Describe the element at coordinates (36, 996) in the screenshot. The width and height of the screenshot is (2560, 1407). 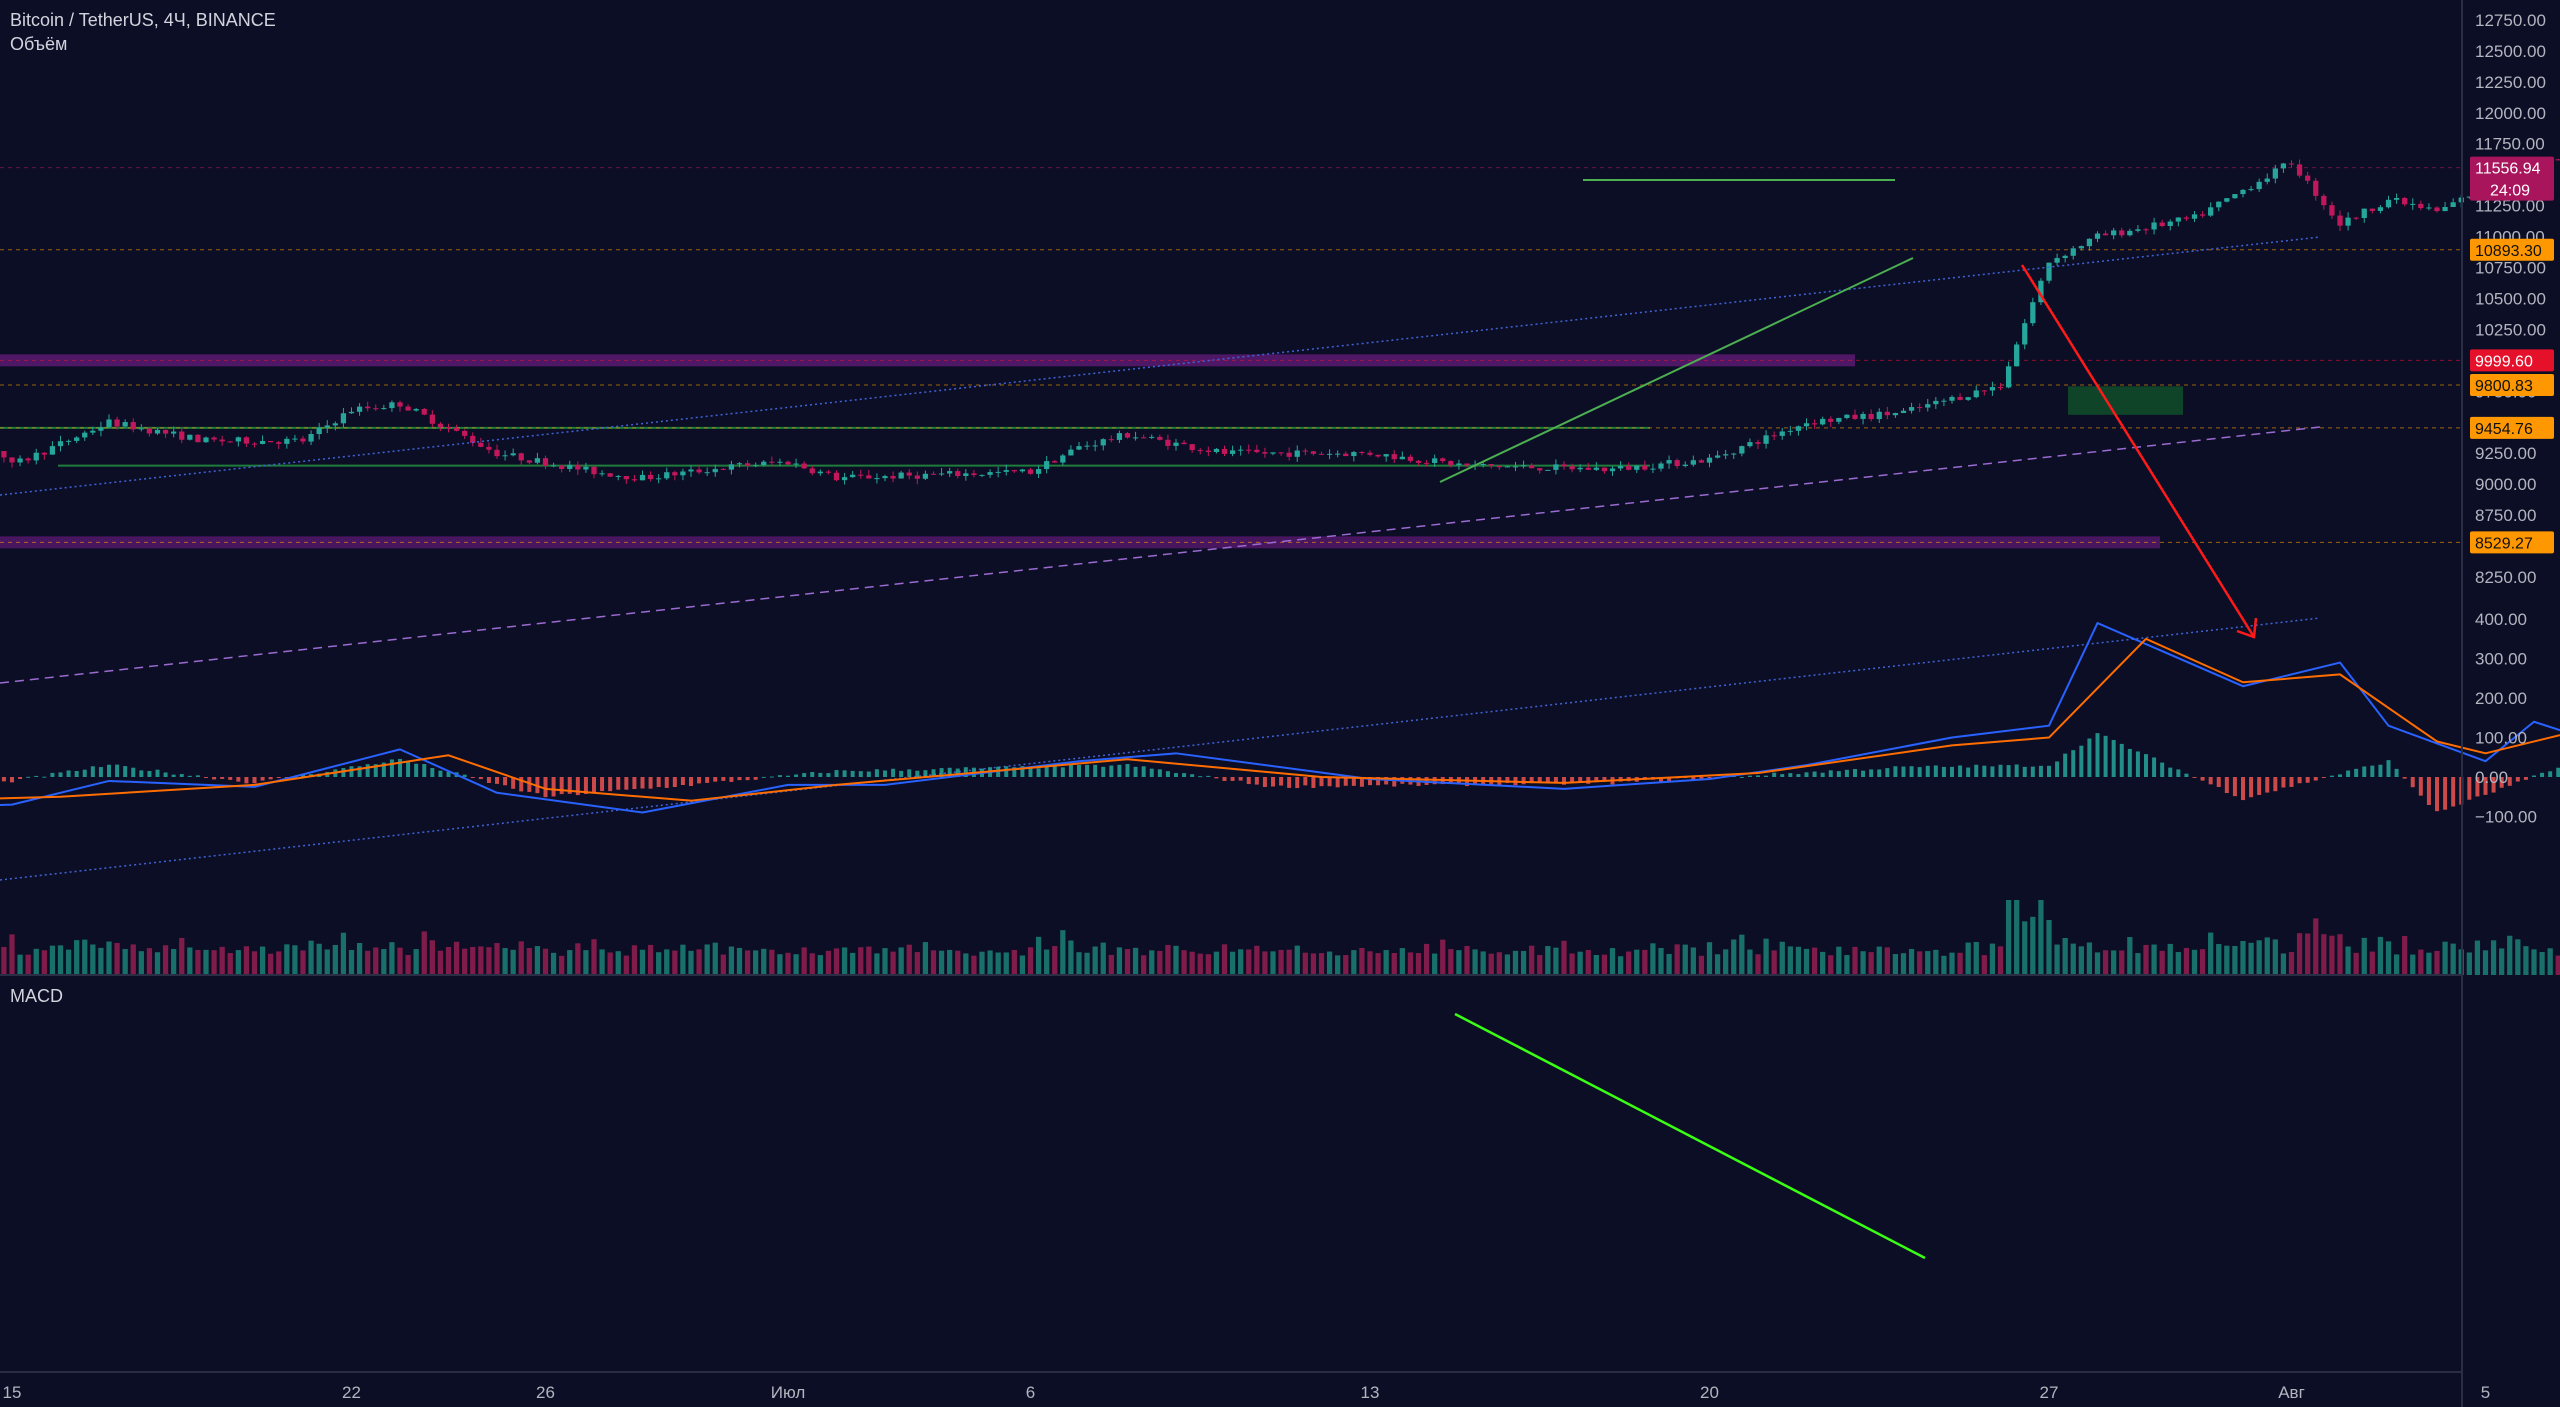
I see `macd-label: MACD` at that location.